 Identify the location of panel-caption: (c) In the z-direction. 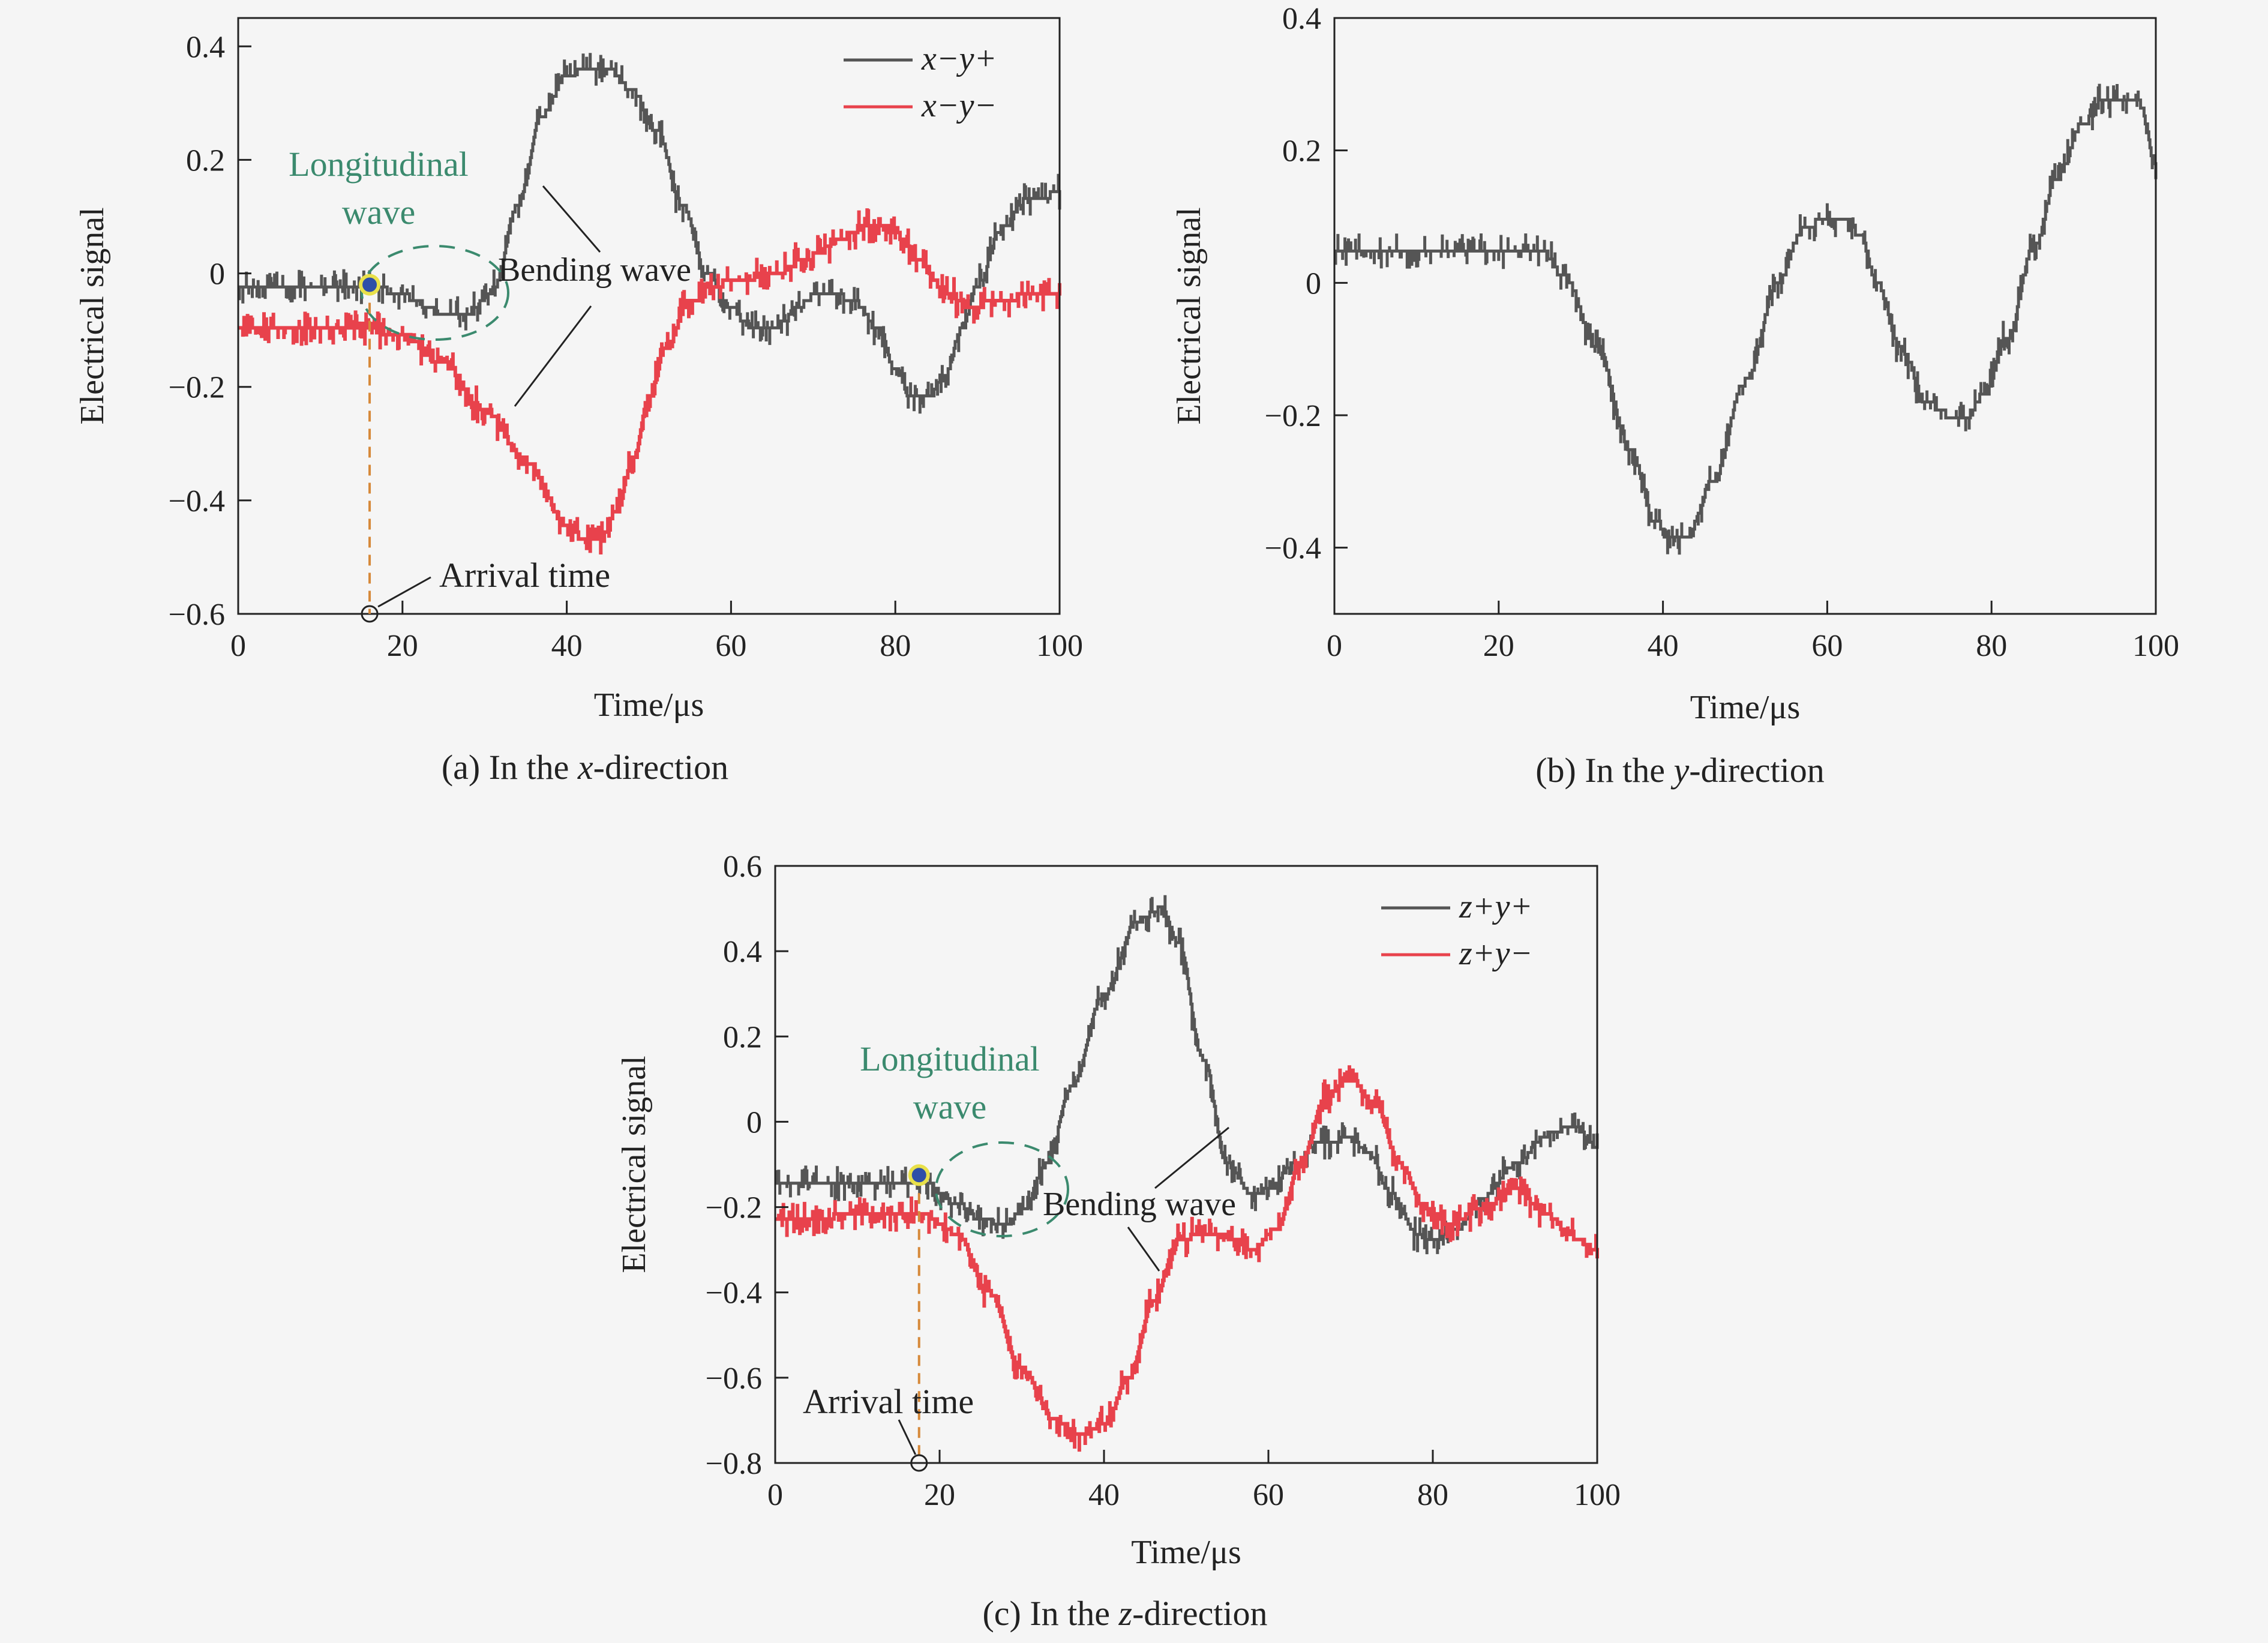
(1124, 1613).